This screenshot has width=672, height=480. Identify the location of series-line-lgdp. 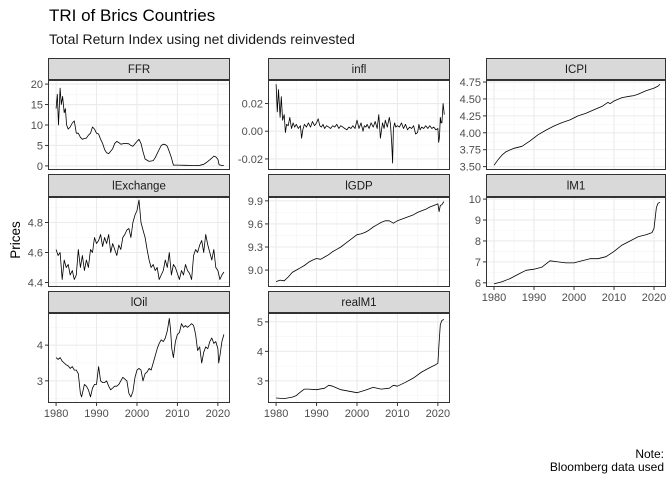
(360, 241).